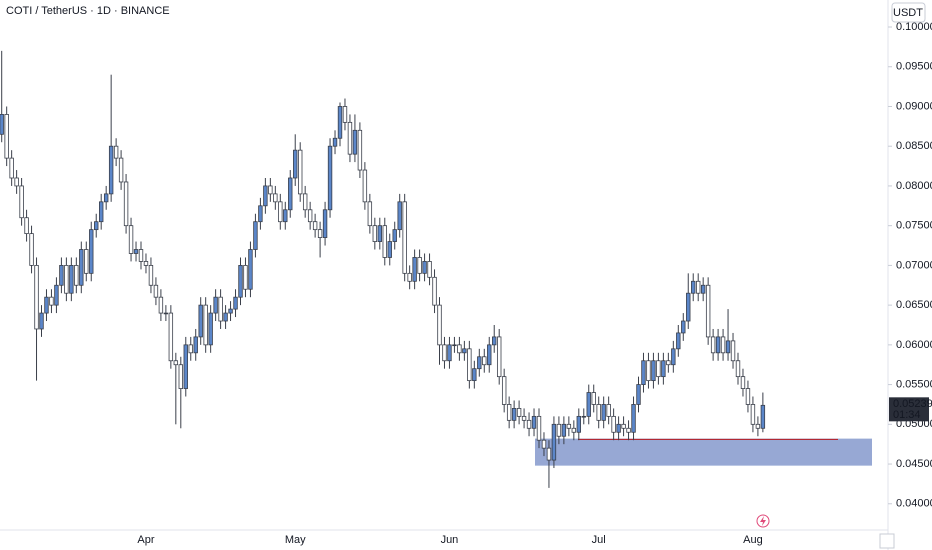 This screenshot has height=550, width=932. I want to click on currency-label: USDT, so click(908, 13).